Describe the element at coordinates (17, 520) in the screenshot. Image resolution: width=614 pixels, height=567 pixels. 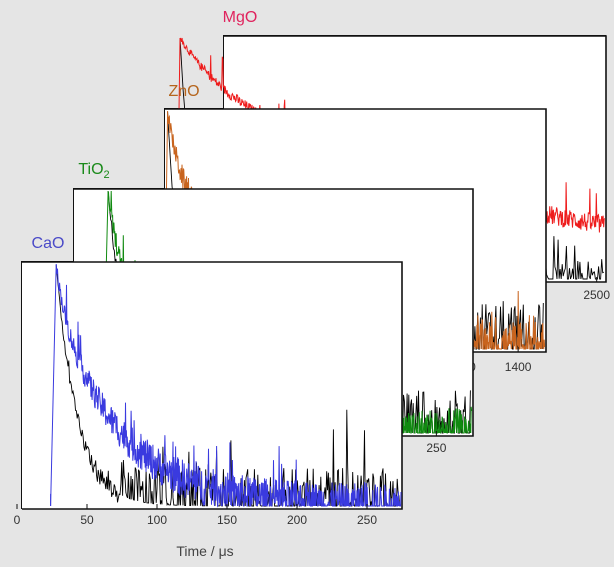
I see `tick-label-cao-0: 0` at that location.